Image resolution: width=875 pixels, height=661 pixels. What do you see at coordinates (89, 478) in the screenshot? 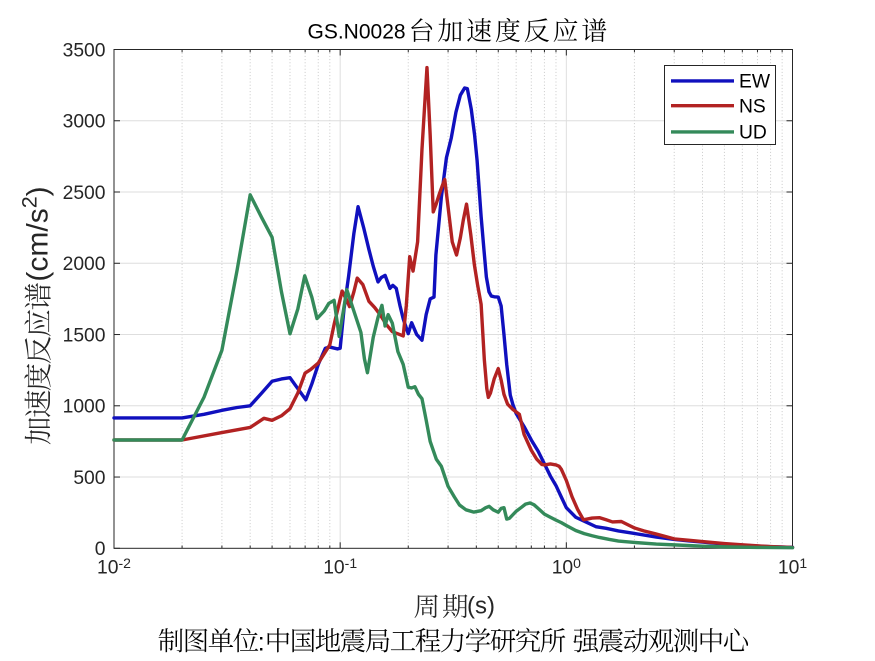
I see `svg-text: 500` at bounding box center [89, 478].